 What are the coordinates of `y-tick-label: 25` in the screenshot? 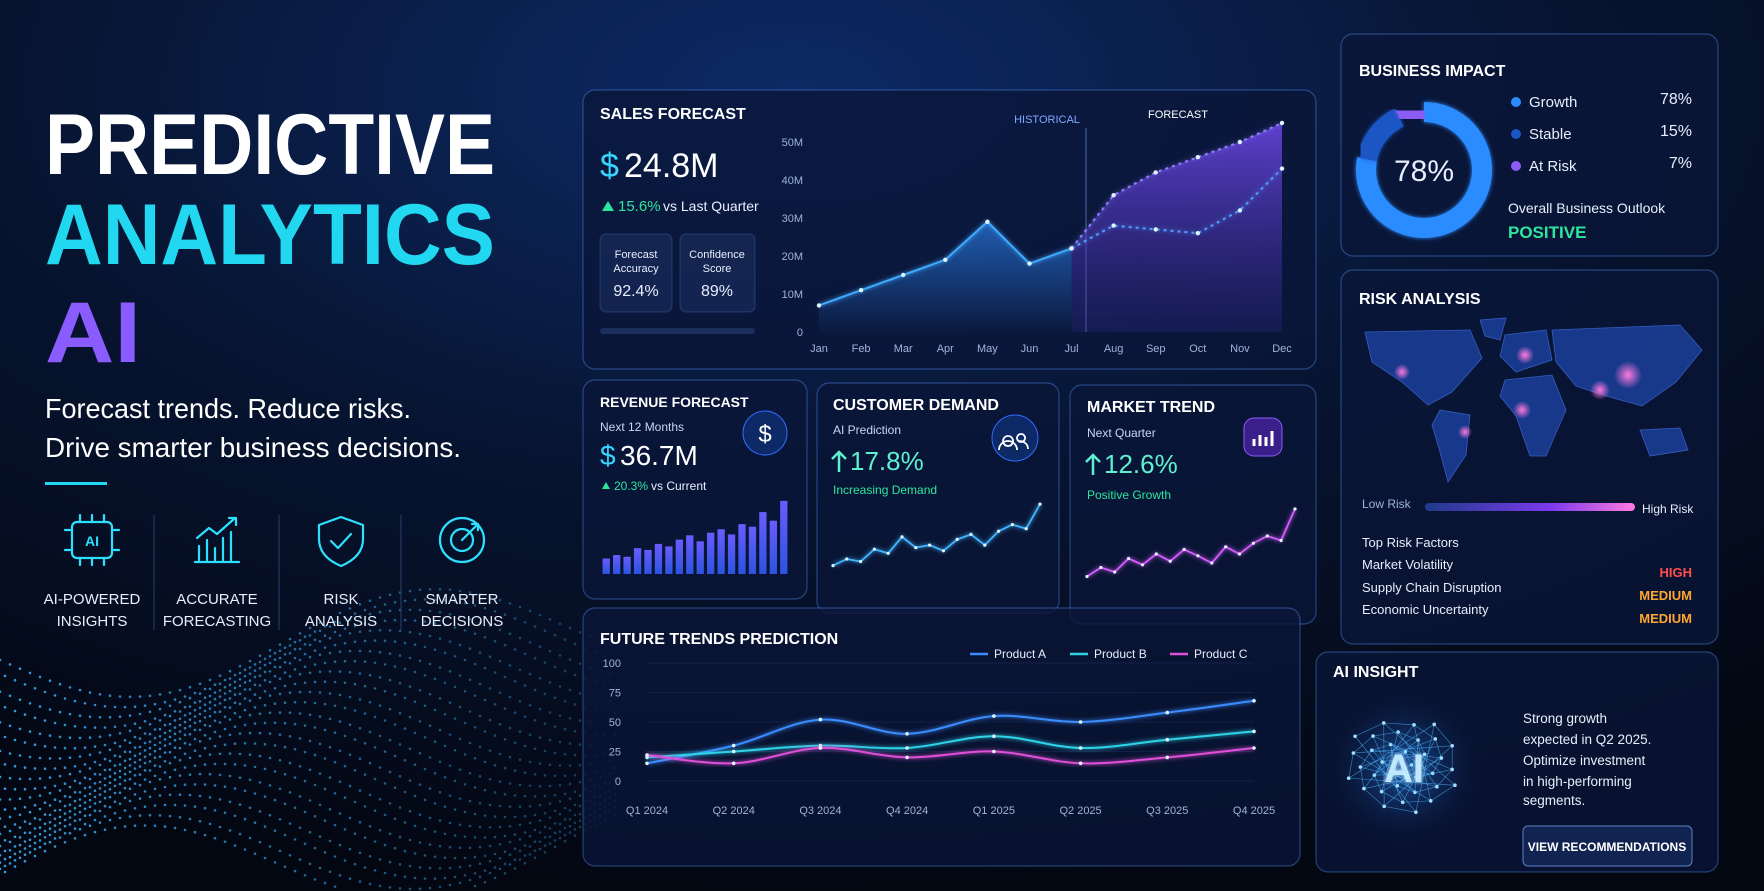 It's located at (615, 753).